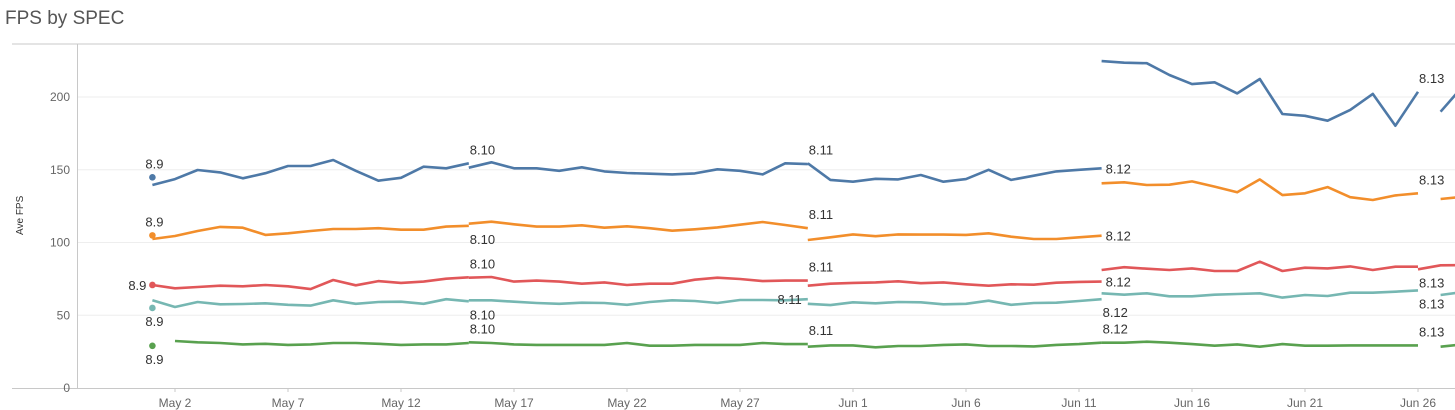  What do you see at coordinates (638, 168) in the screenshot?
I see `line-series-1-v8.10` at bounding box center [638, 168].